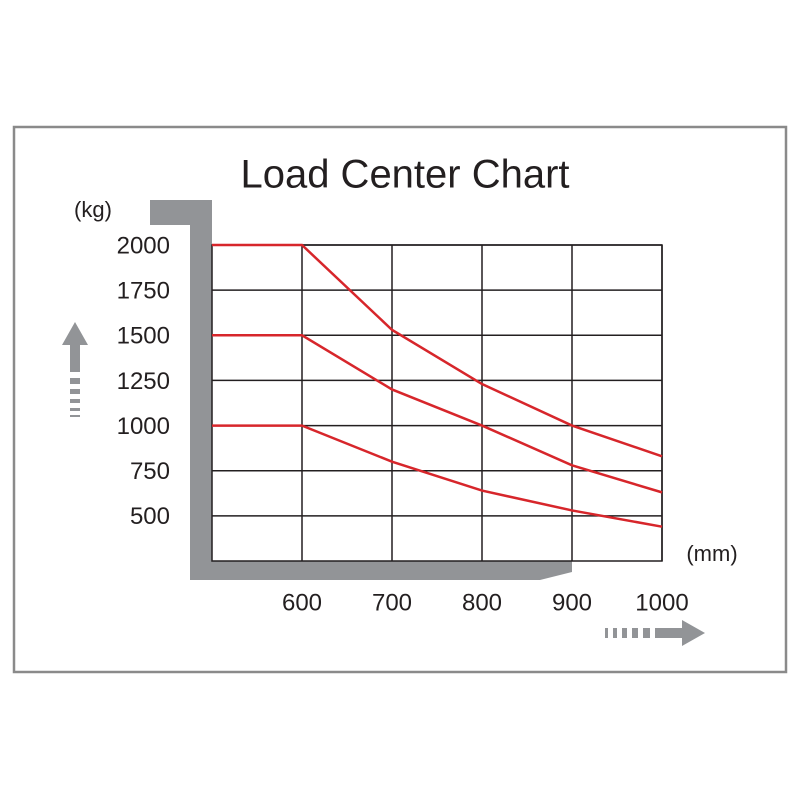 The image size is (800, 800). Describe the element at coordinates (143, 336) in the screenshot. I see `y-tick-label: 1500` at that location.